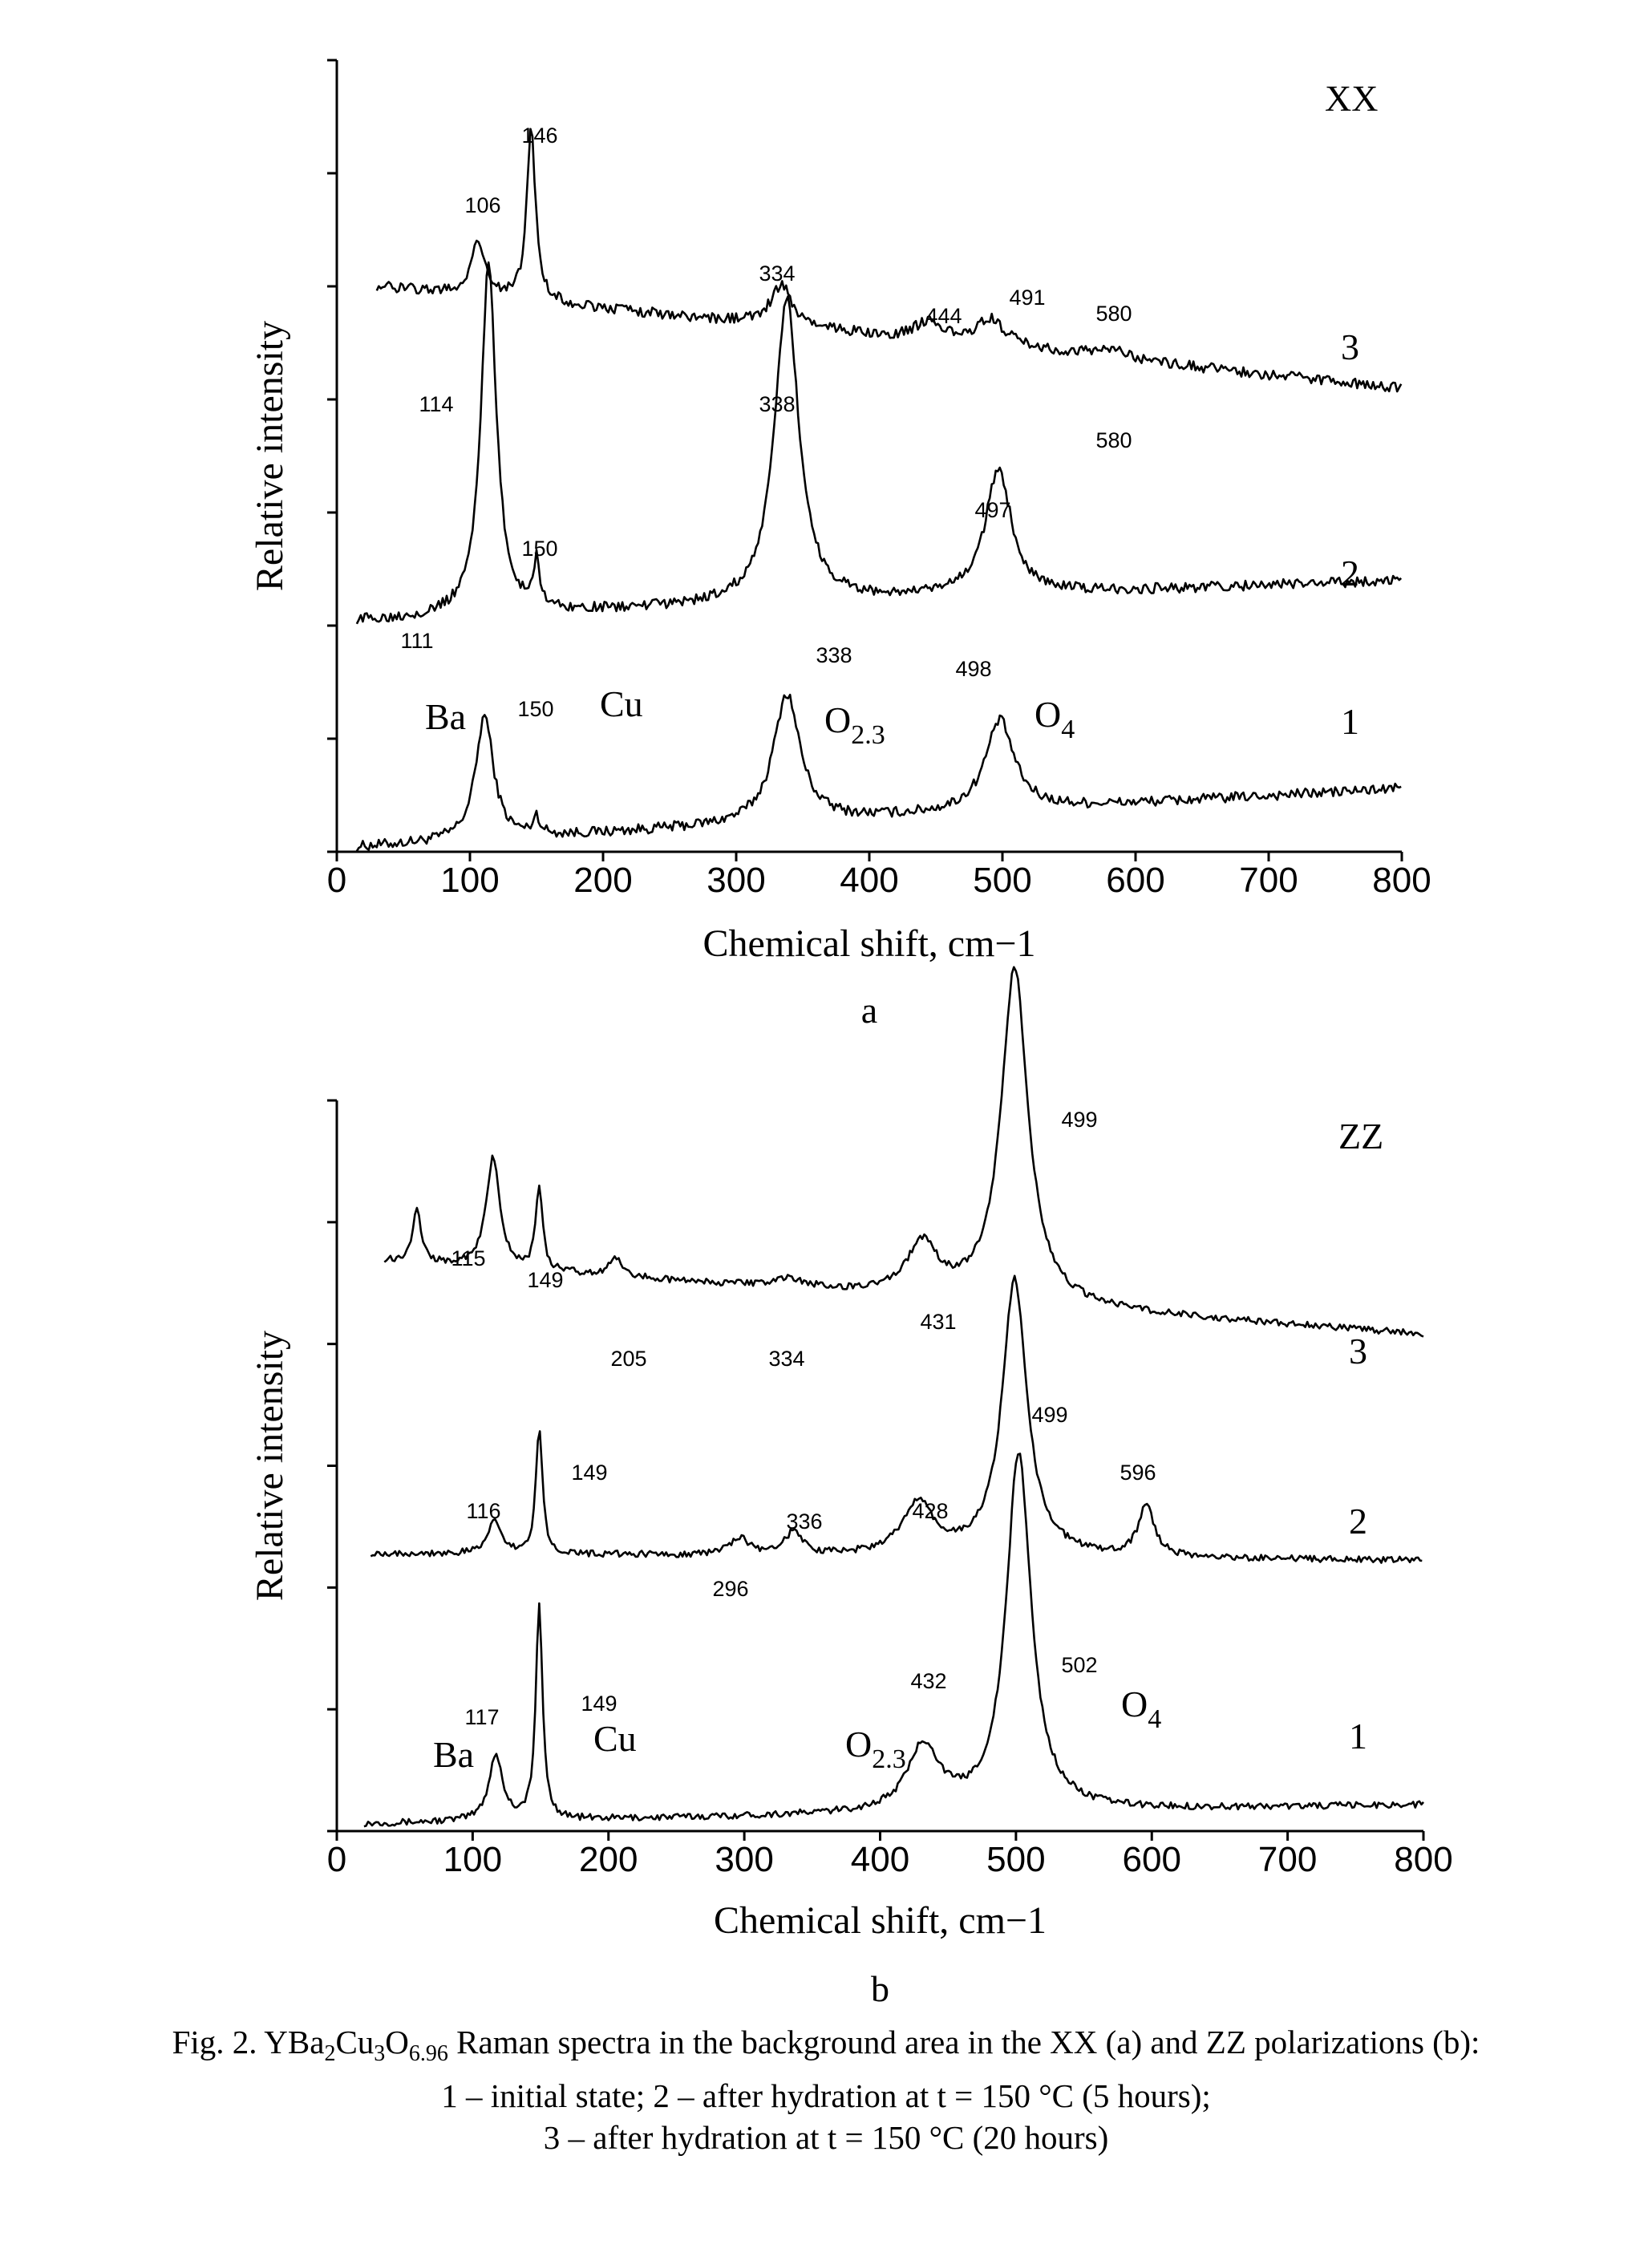  What do you see at coordinates (730, 1589) in the screenshot?
I see `peak-label: 296` at bounding box center [730, 1589].